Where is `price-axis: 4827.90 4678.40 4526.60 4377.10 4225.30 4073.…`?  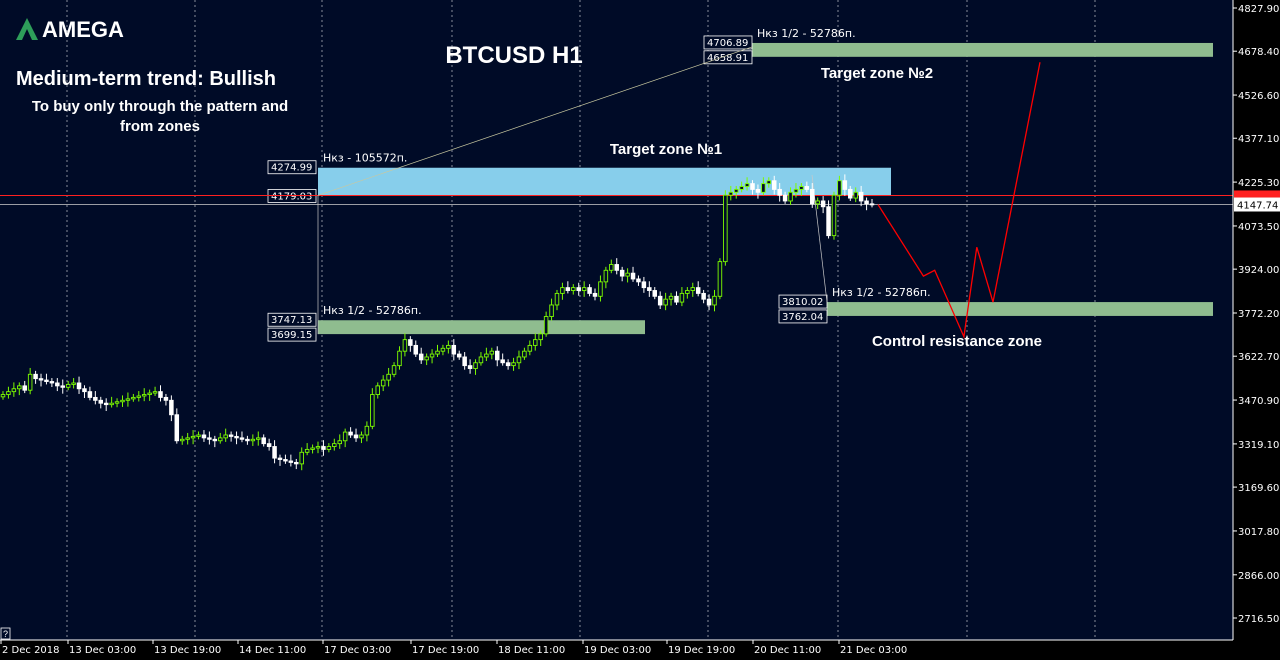 price-axis: 4827.90 4678.40 4526.60 4377.10 4225.30 4073.… is located at coordinates (1255, 320).